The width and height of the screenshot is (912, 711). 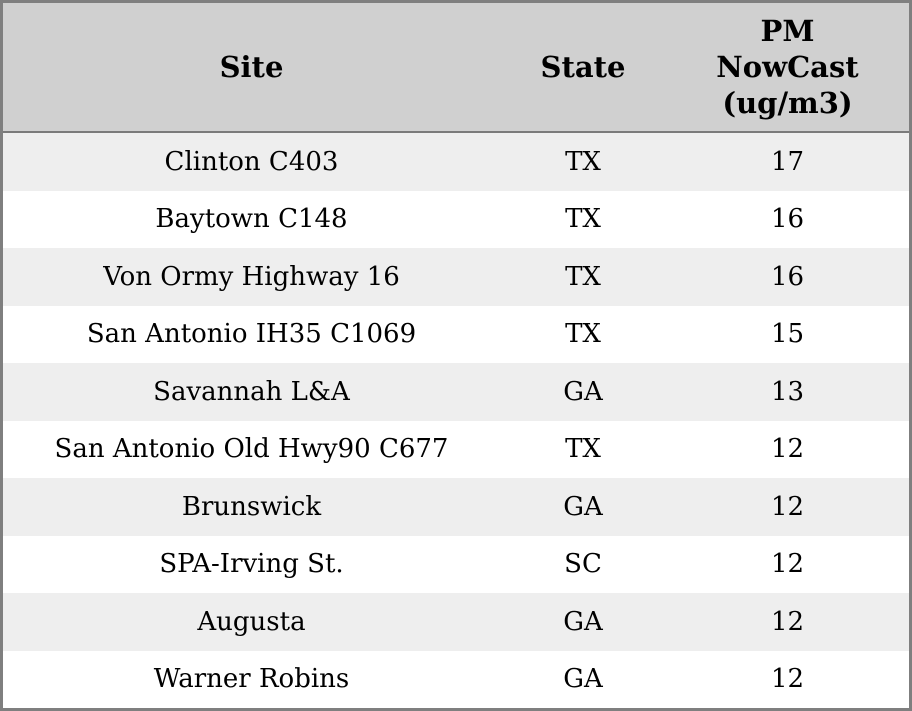 I want to click on cell-site: San Antonio IH35 C1069, so click(x=251, y=334).